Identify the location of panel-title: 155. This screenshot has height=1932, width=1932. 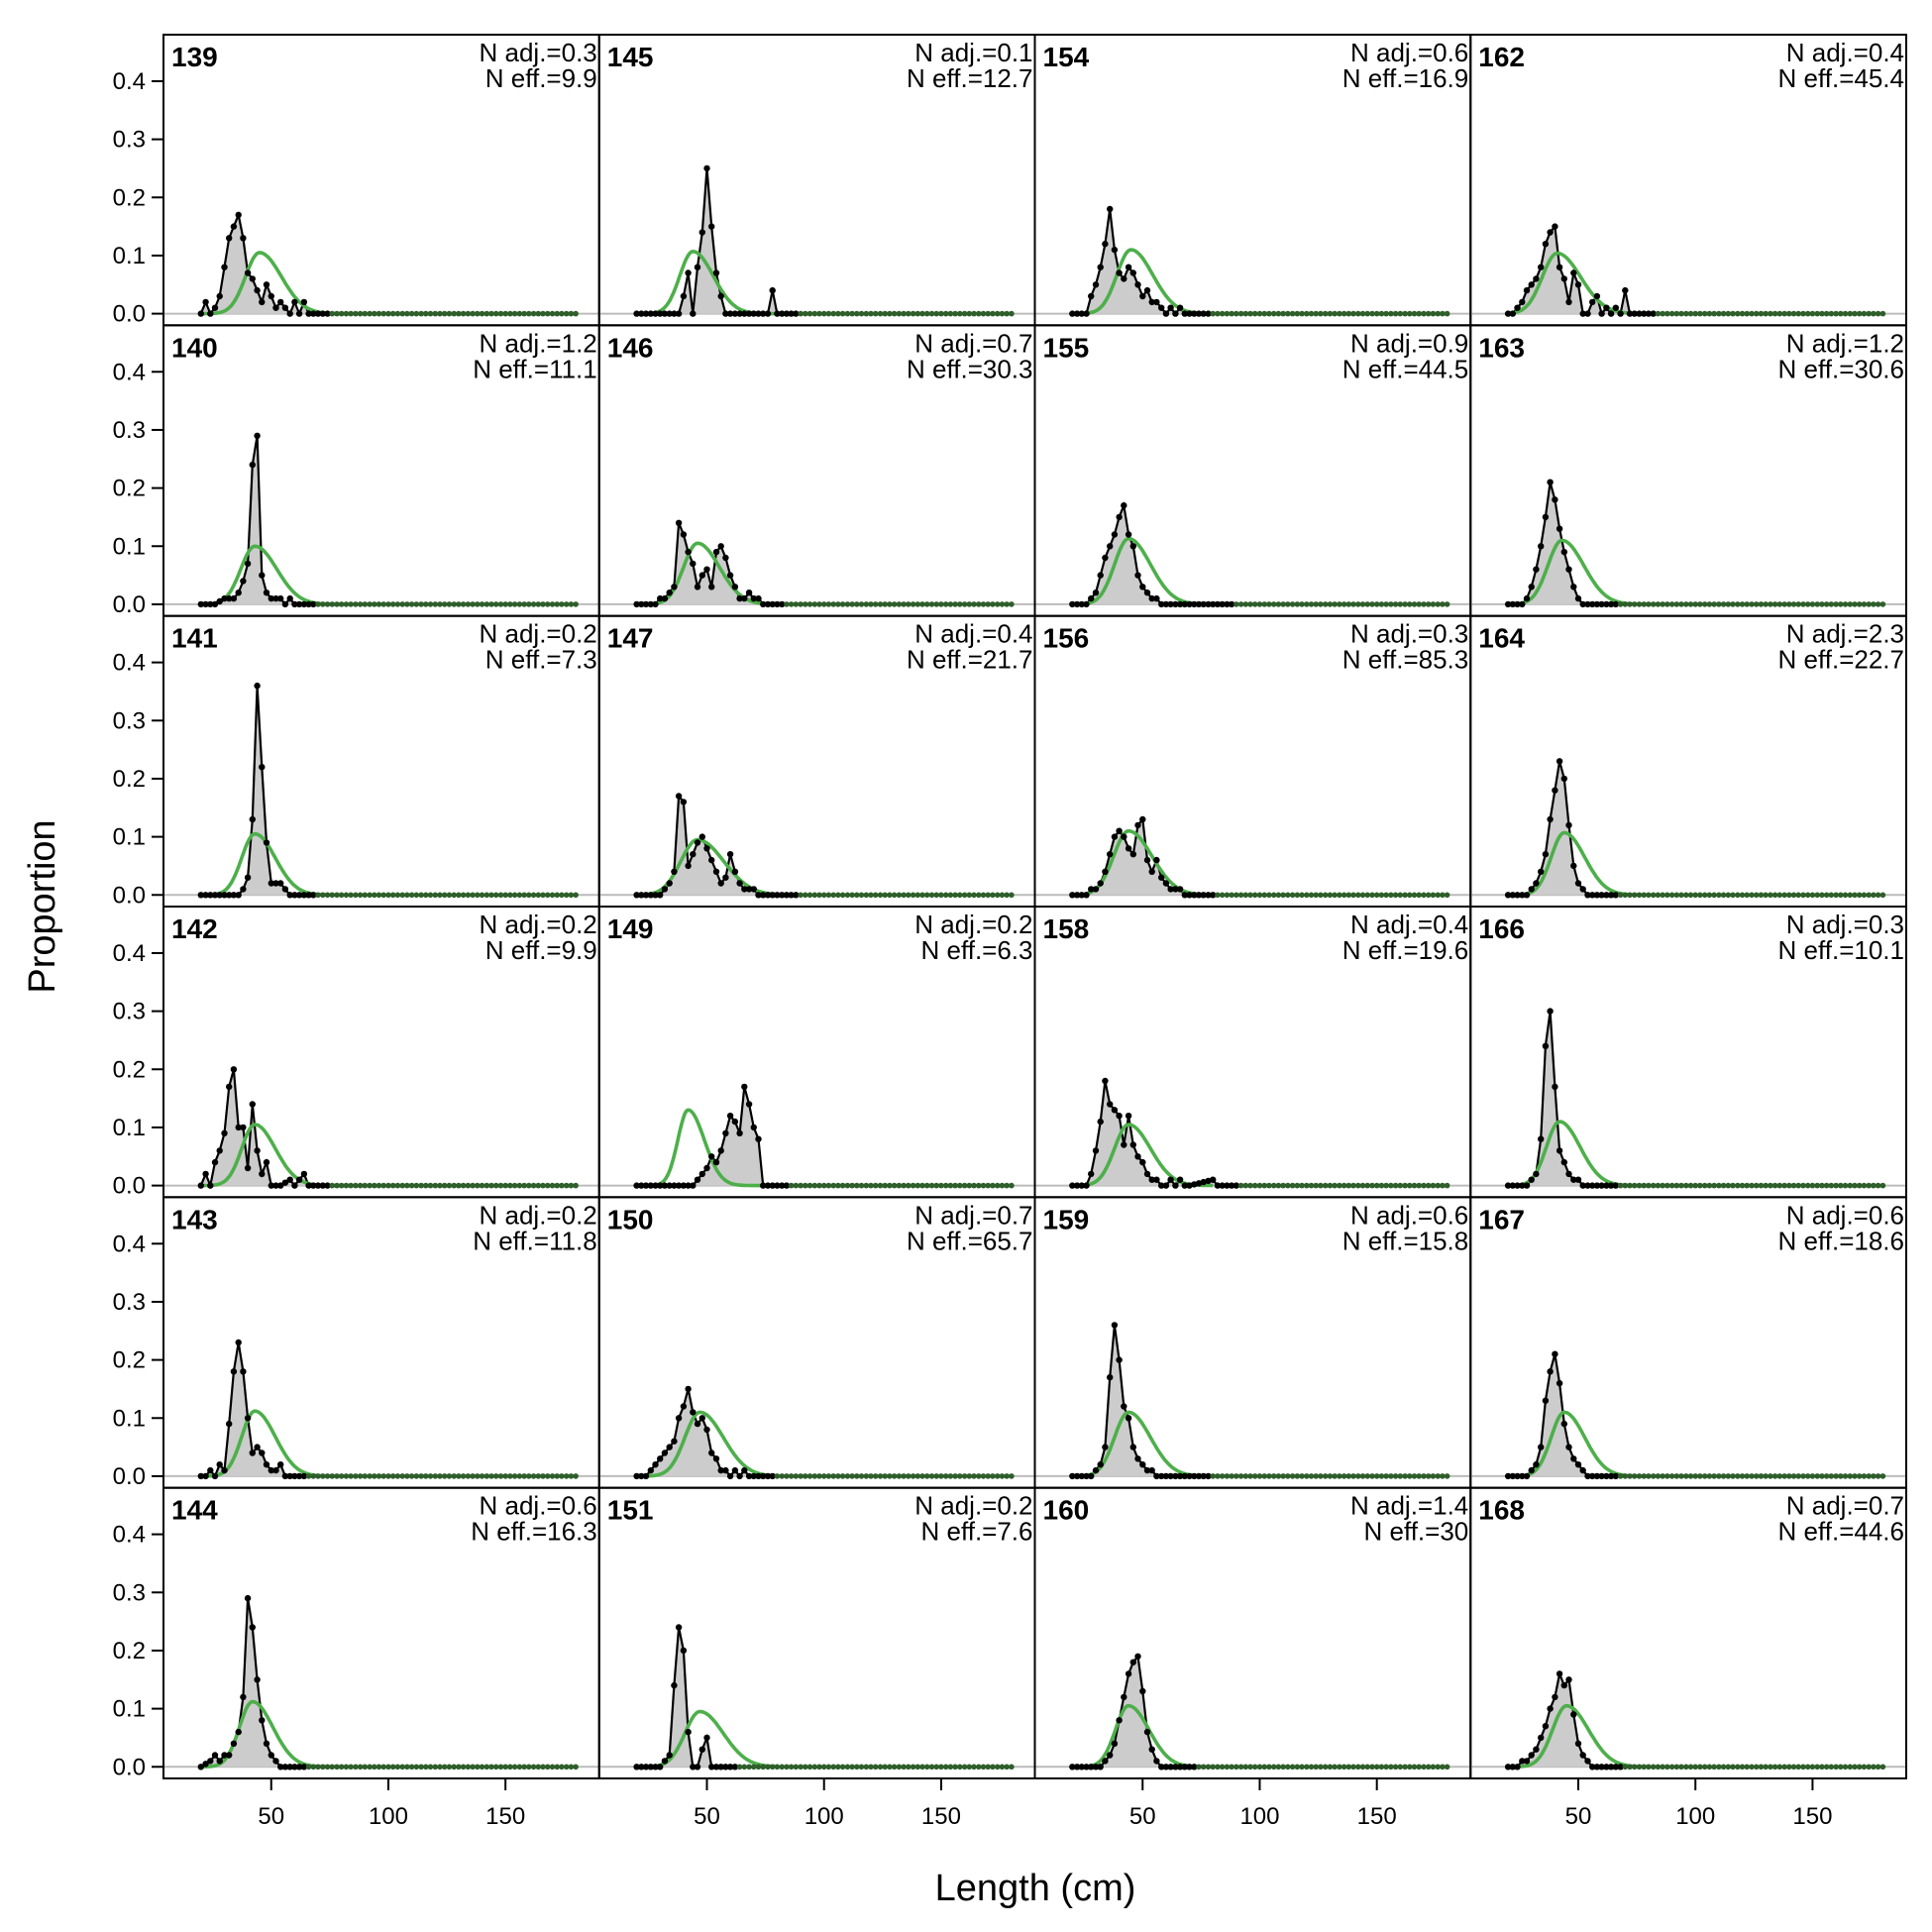
(1066, 347).